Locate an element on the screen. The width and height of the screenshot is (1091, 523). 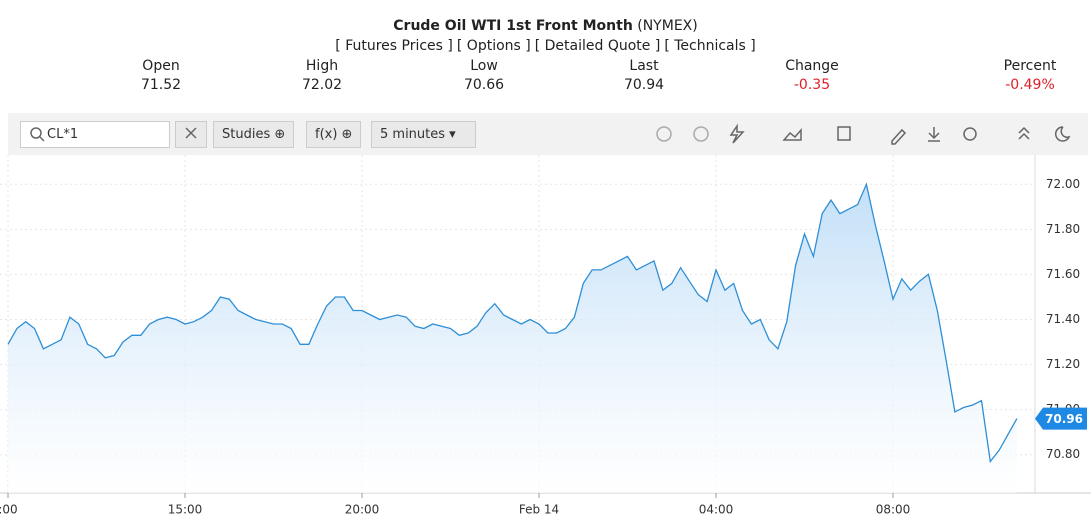
quote-col: Change -0.35 is located at coordinates (812, 76).